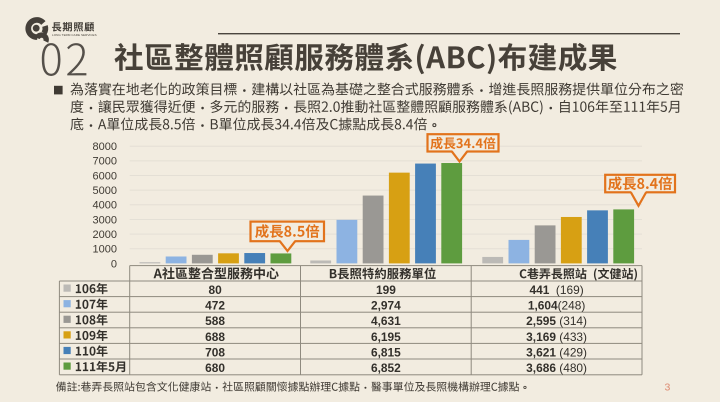 The height and width of the screenshot is (402, 720). What do you see at coordinates (556, 290) in the screenshot?
I see `svg-text: 441 (169)` at bounding box center [556, 290].